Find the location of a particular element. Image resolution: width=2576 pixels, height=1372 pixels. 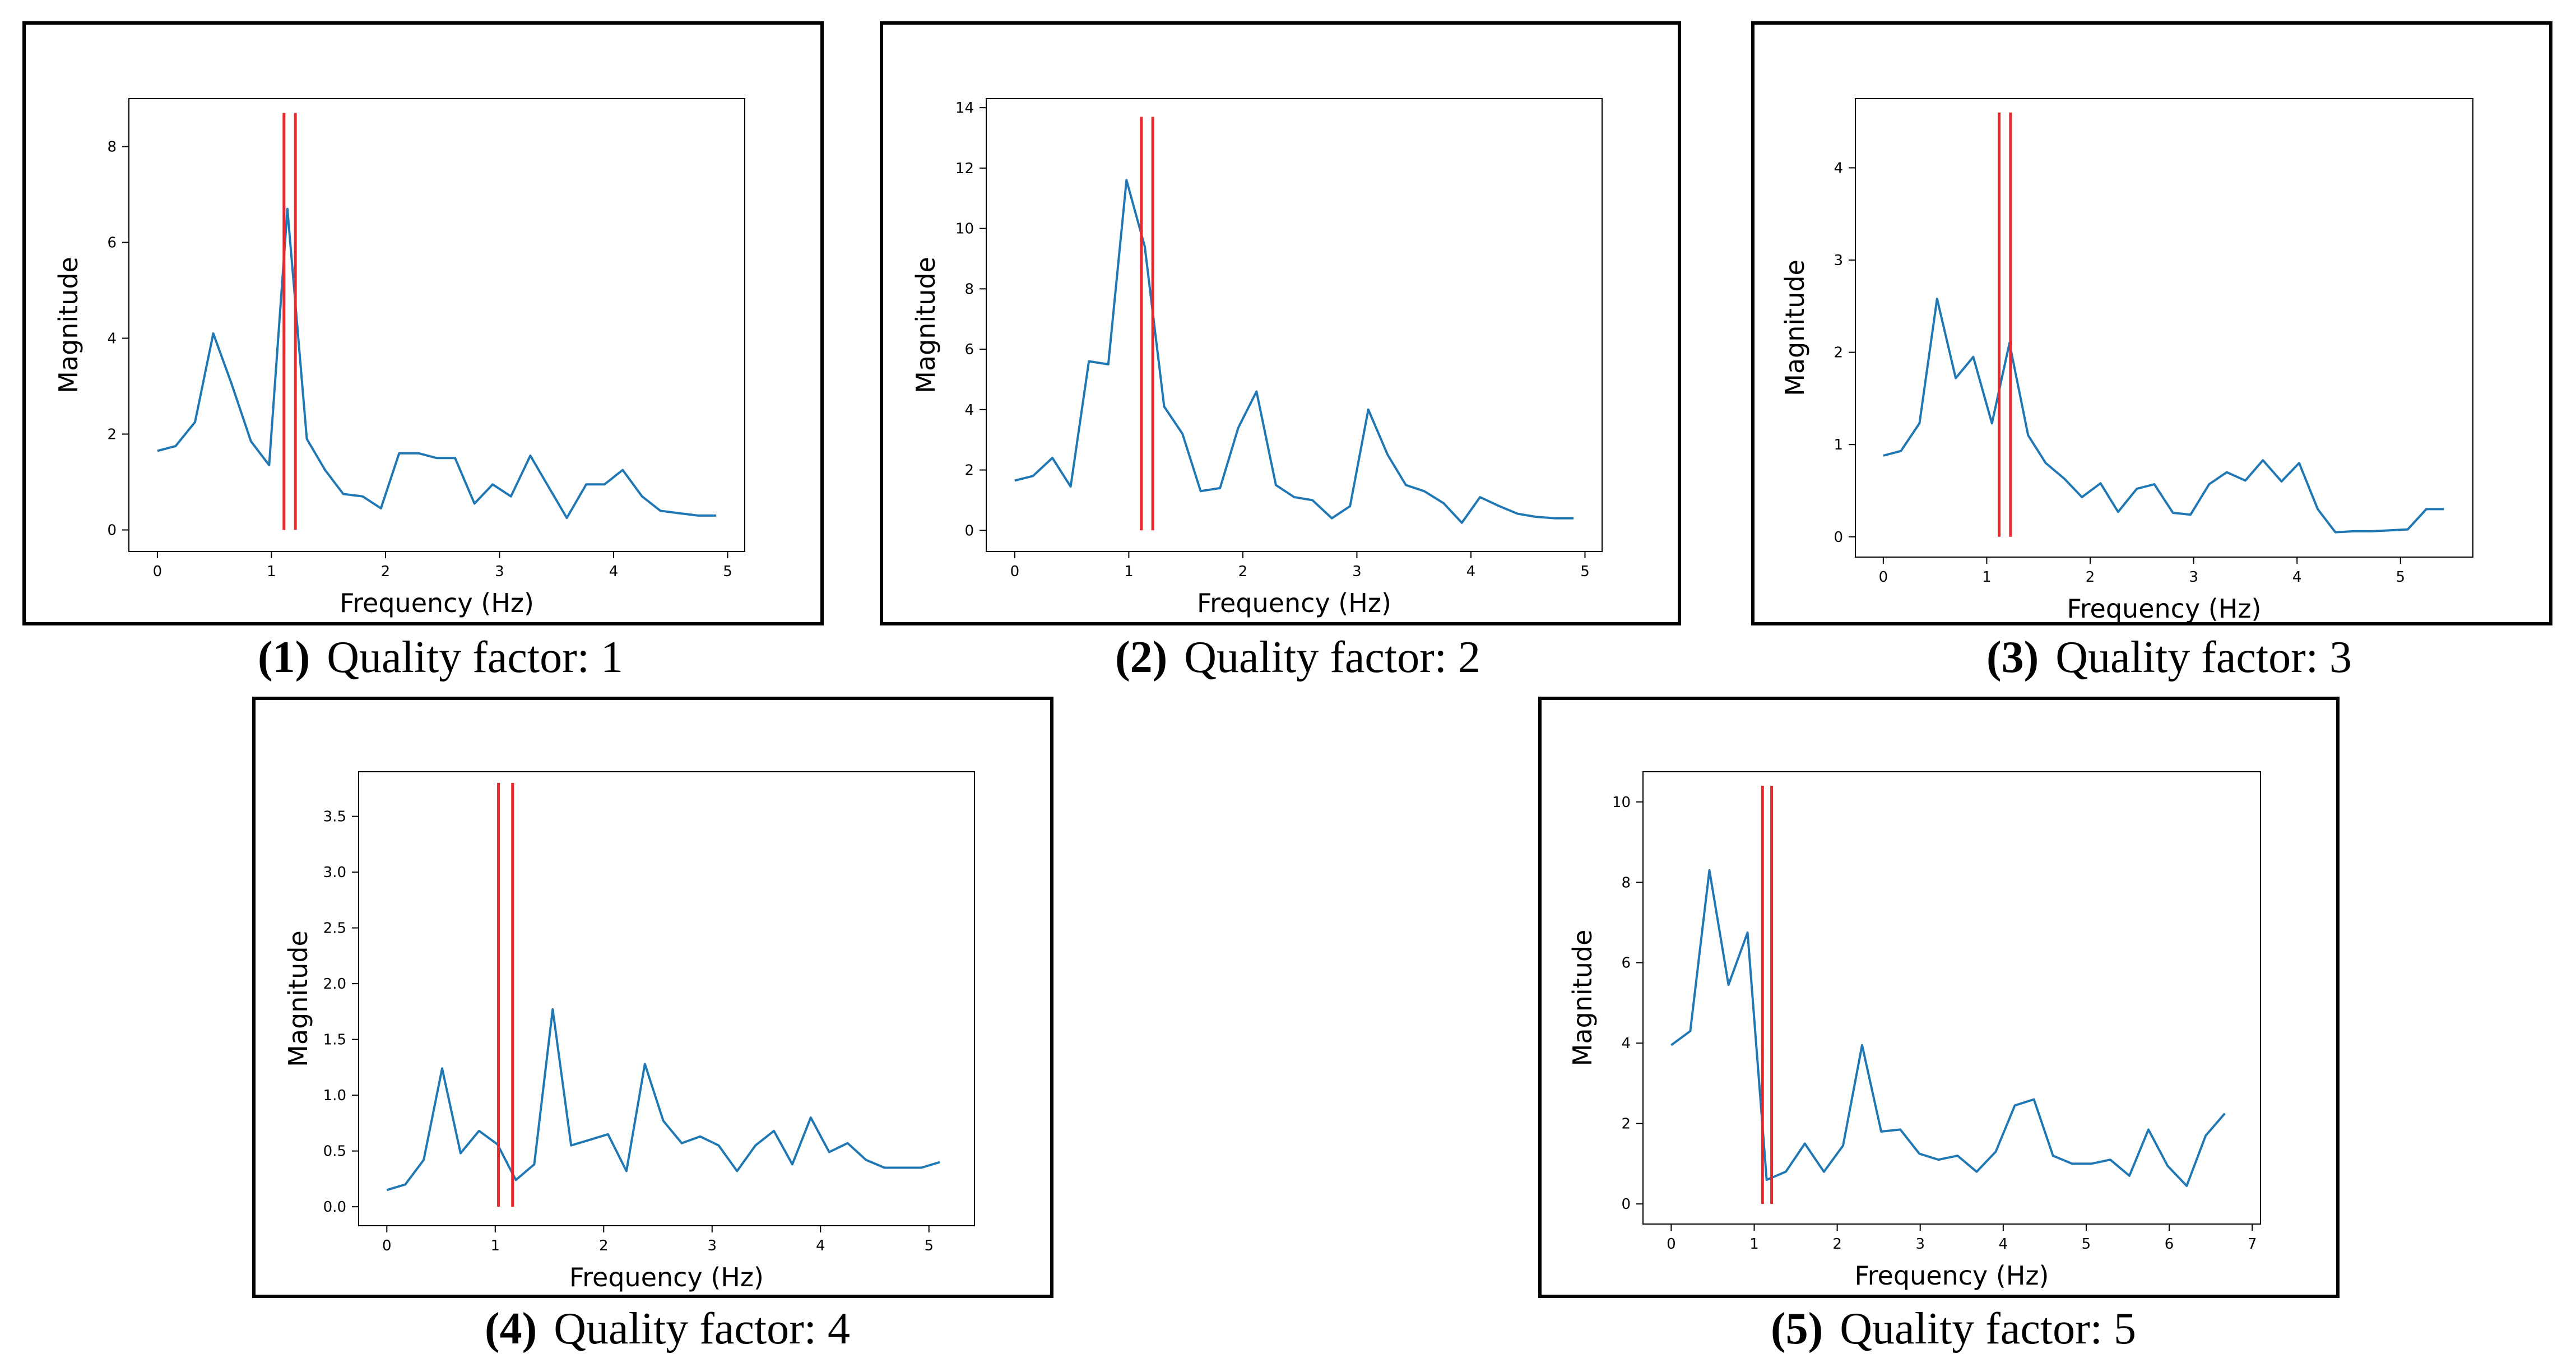

series-line is located at coordinates (2163, 416).